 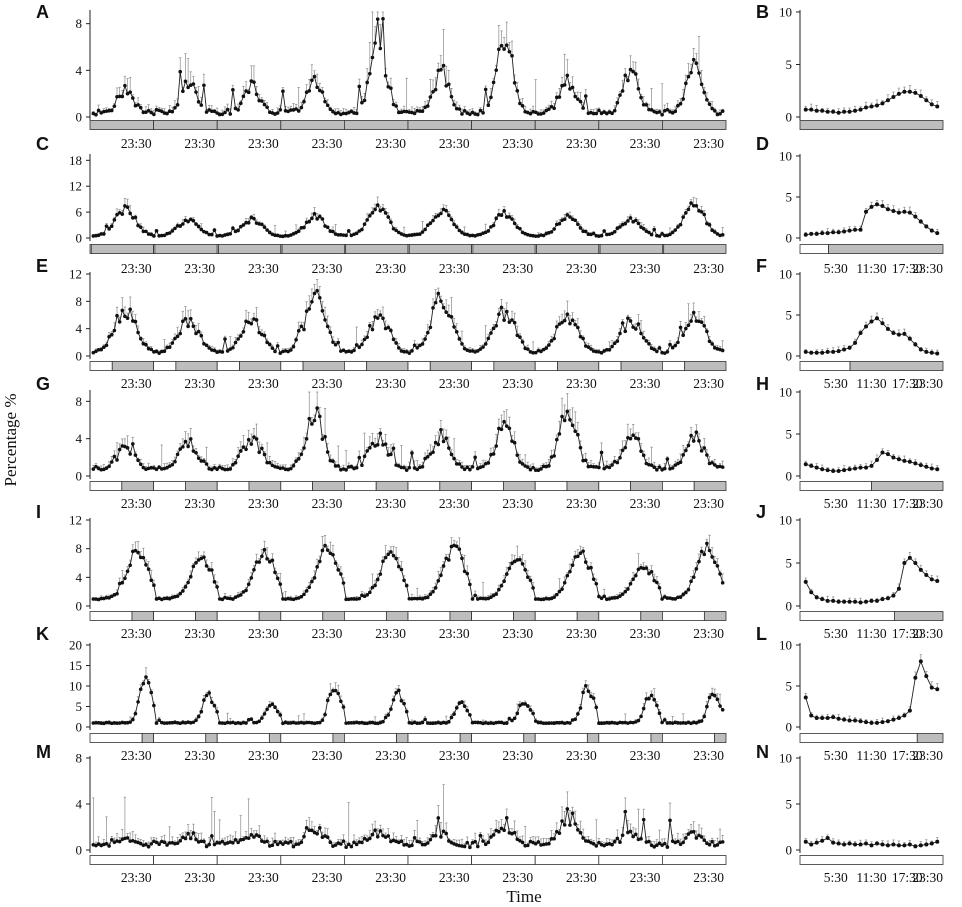 What do you see at coordinates (79, 727) in the screenshot?
I see `y-tick-label: 0` at bounding box center [79, 727].